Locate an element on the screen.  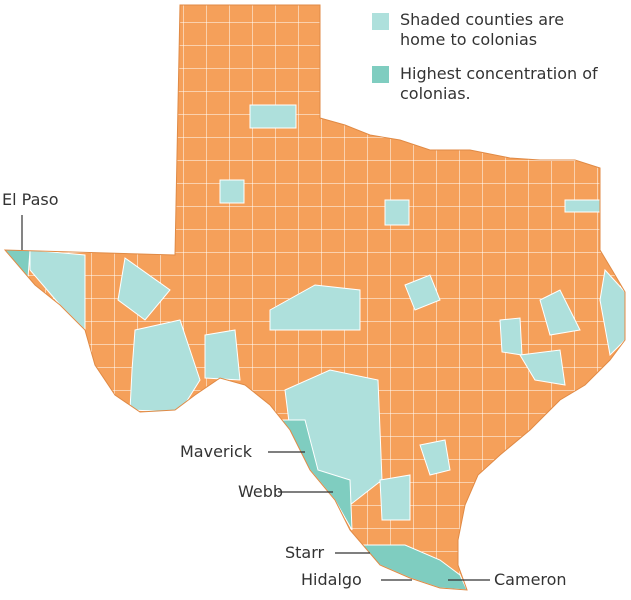
county-label: Webb is located at coordinates (261, 491).